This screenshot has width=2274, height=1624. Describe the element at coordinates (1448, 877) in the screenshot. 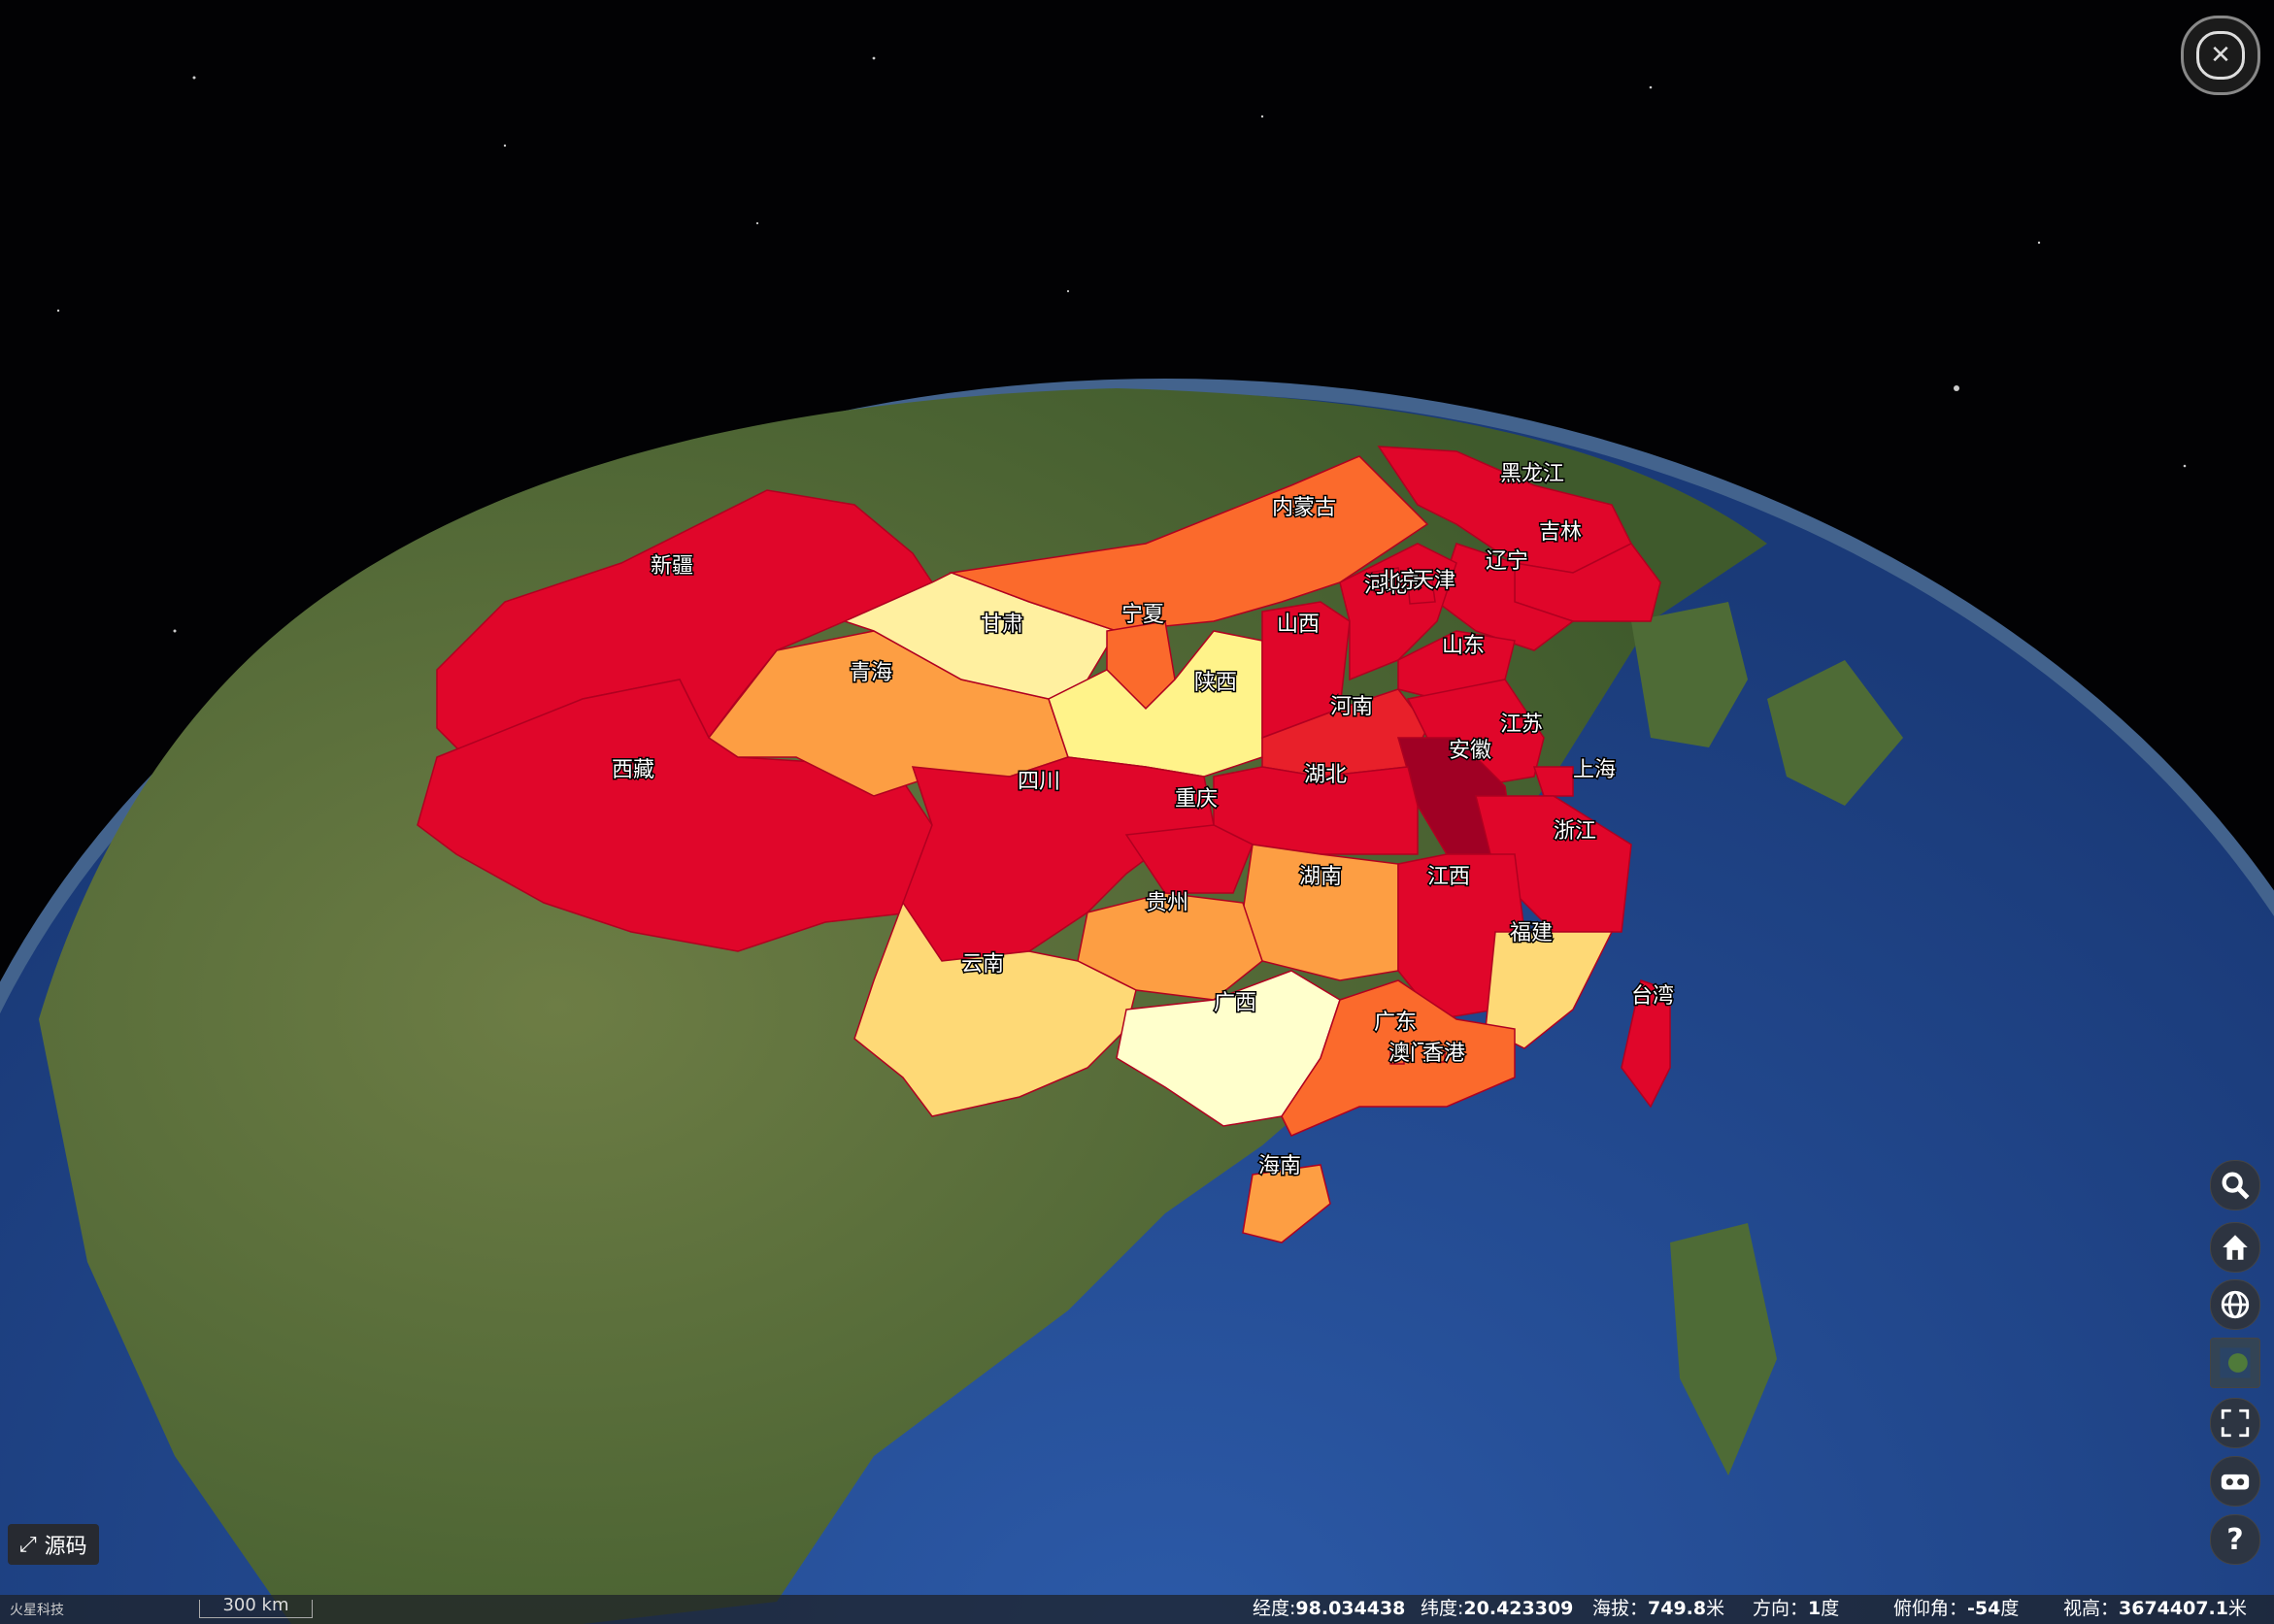

I see `label-jiangxi: 江西` at that location.